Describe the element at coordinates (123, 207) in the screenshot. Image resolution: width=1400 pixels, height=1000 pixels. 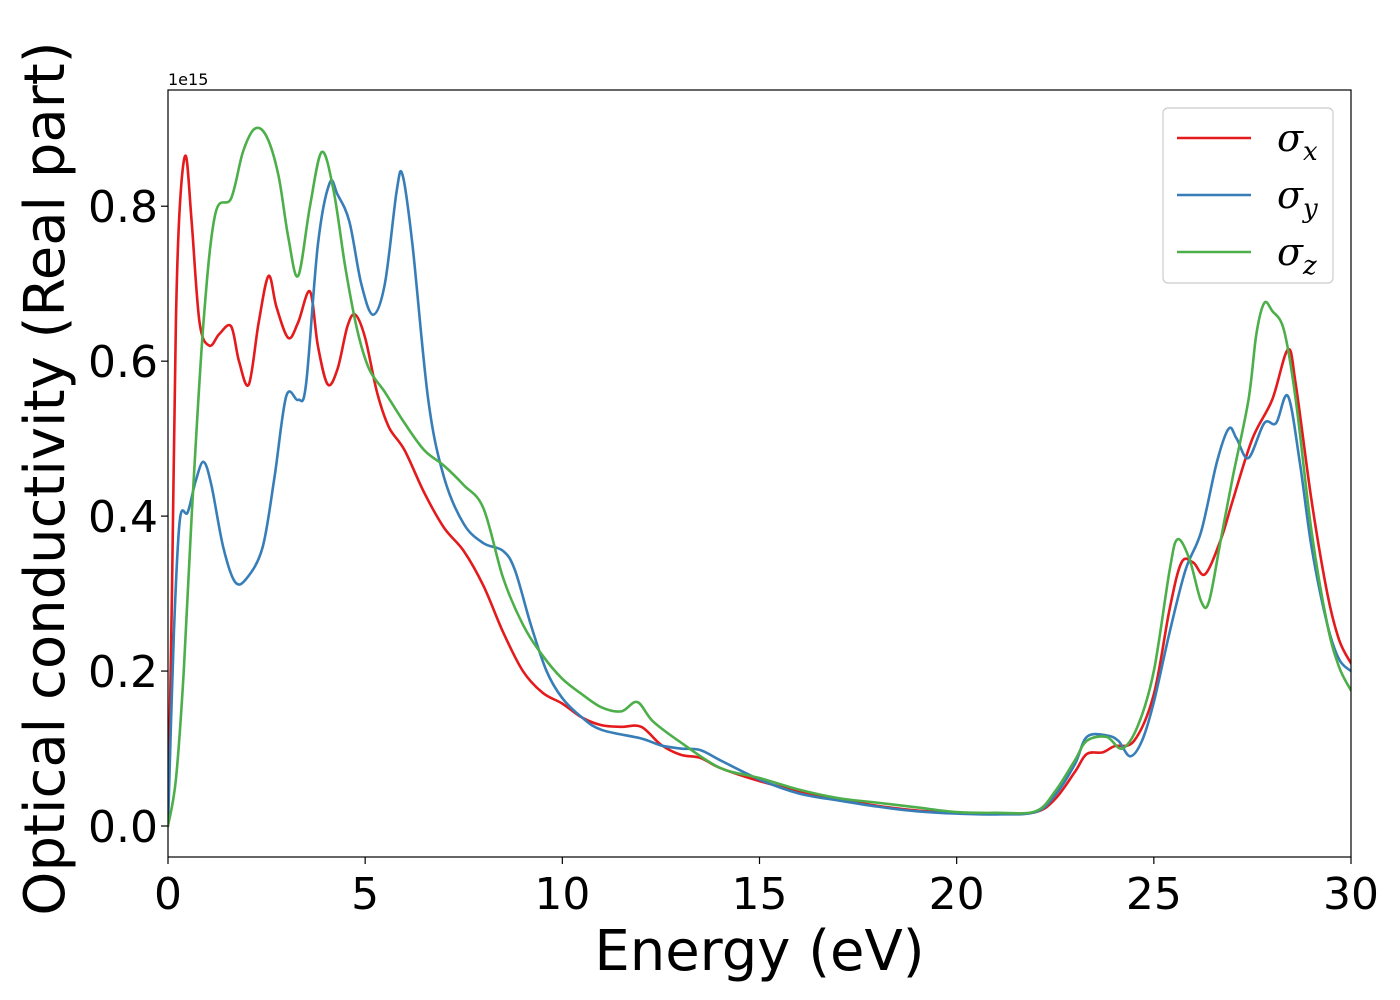
I see `y-tick-label: 0.8` at that location.